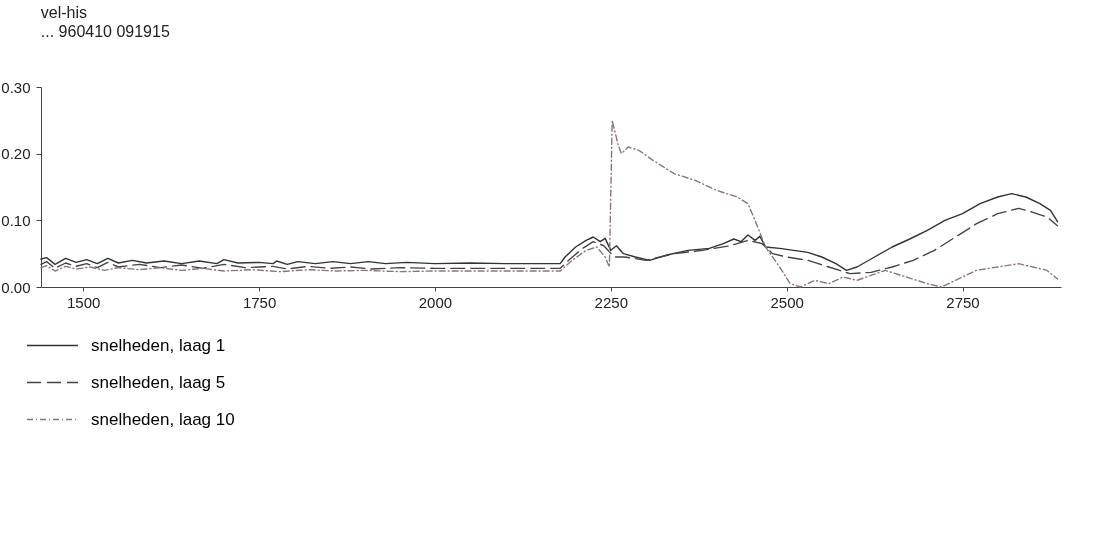 Image resolution: width=1114 pixels, height=546 pixels. Describe the element at coordinates (963, 302) in the screenshot. I see `x-tick-label: 2750` at that location.